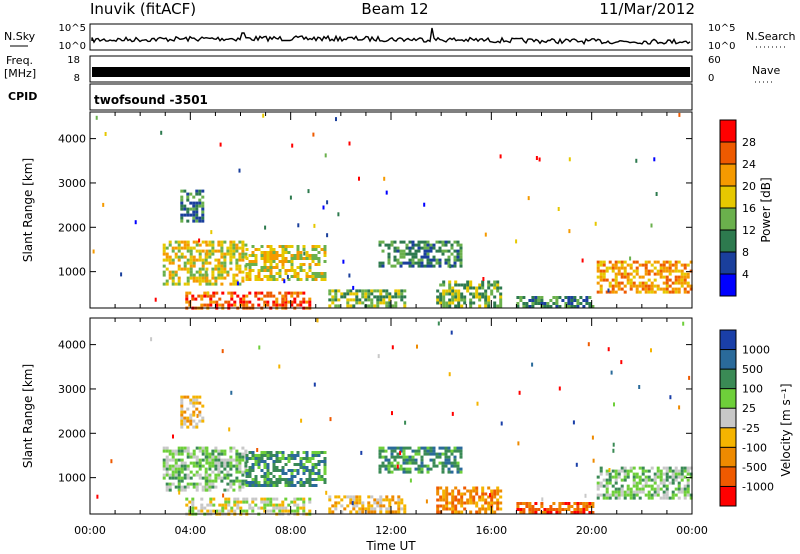  What do you see at coordinates (728, 219) in the screenshot?
I see `colorbar-segment` at bounding box center [728, 219].